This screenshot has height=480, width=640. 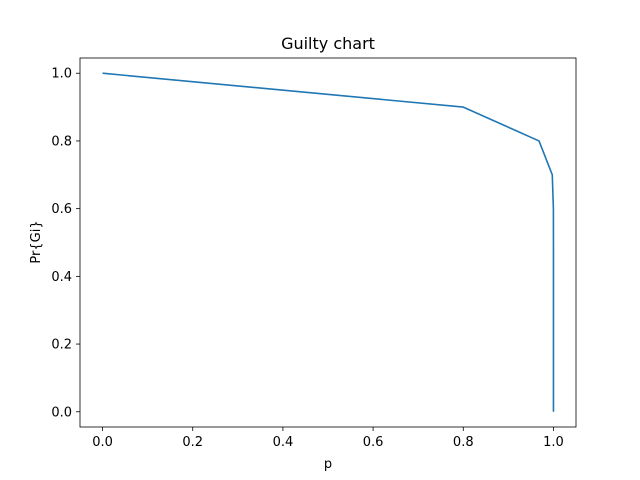 I want to click on x-tick-label: 1.0, so click(x=553, y=442).